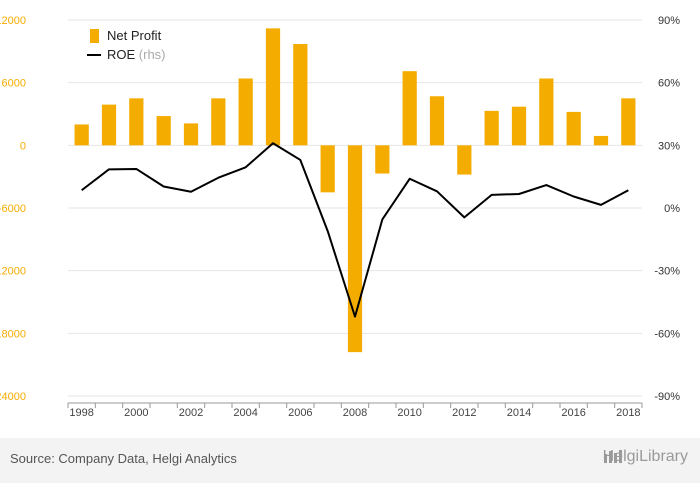 Image resolution: width=700 pixels, height=483 pixels. Describe the element at coordinates (81, 413) in the screenshot. I see `x-tick-label: 1998` at that location.